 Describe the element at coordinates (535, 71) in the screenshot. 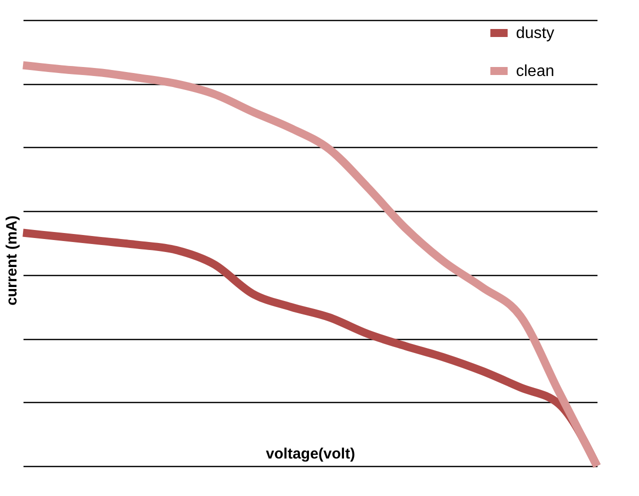

I see `legend-label: clean` at that location.